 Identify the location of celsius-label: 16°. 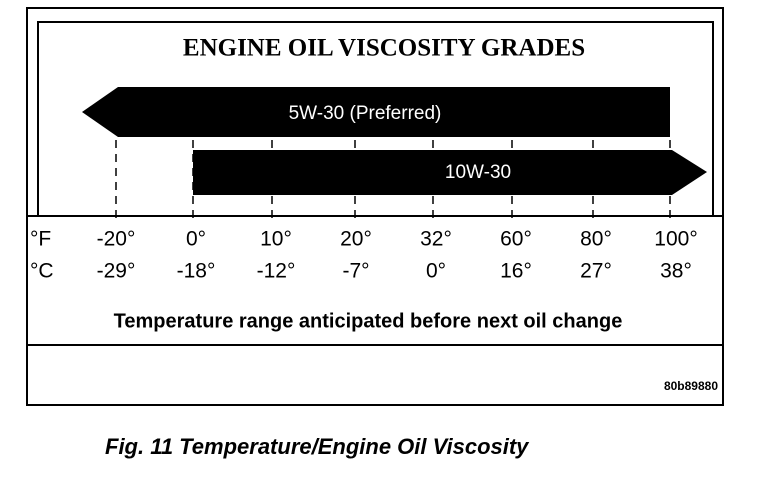
(516, 271).